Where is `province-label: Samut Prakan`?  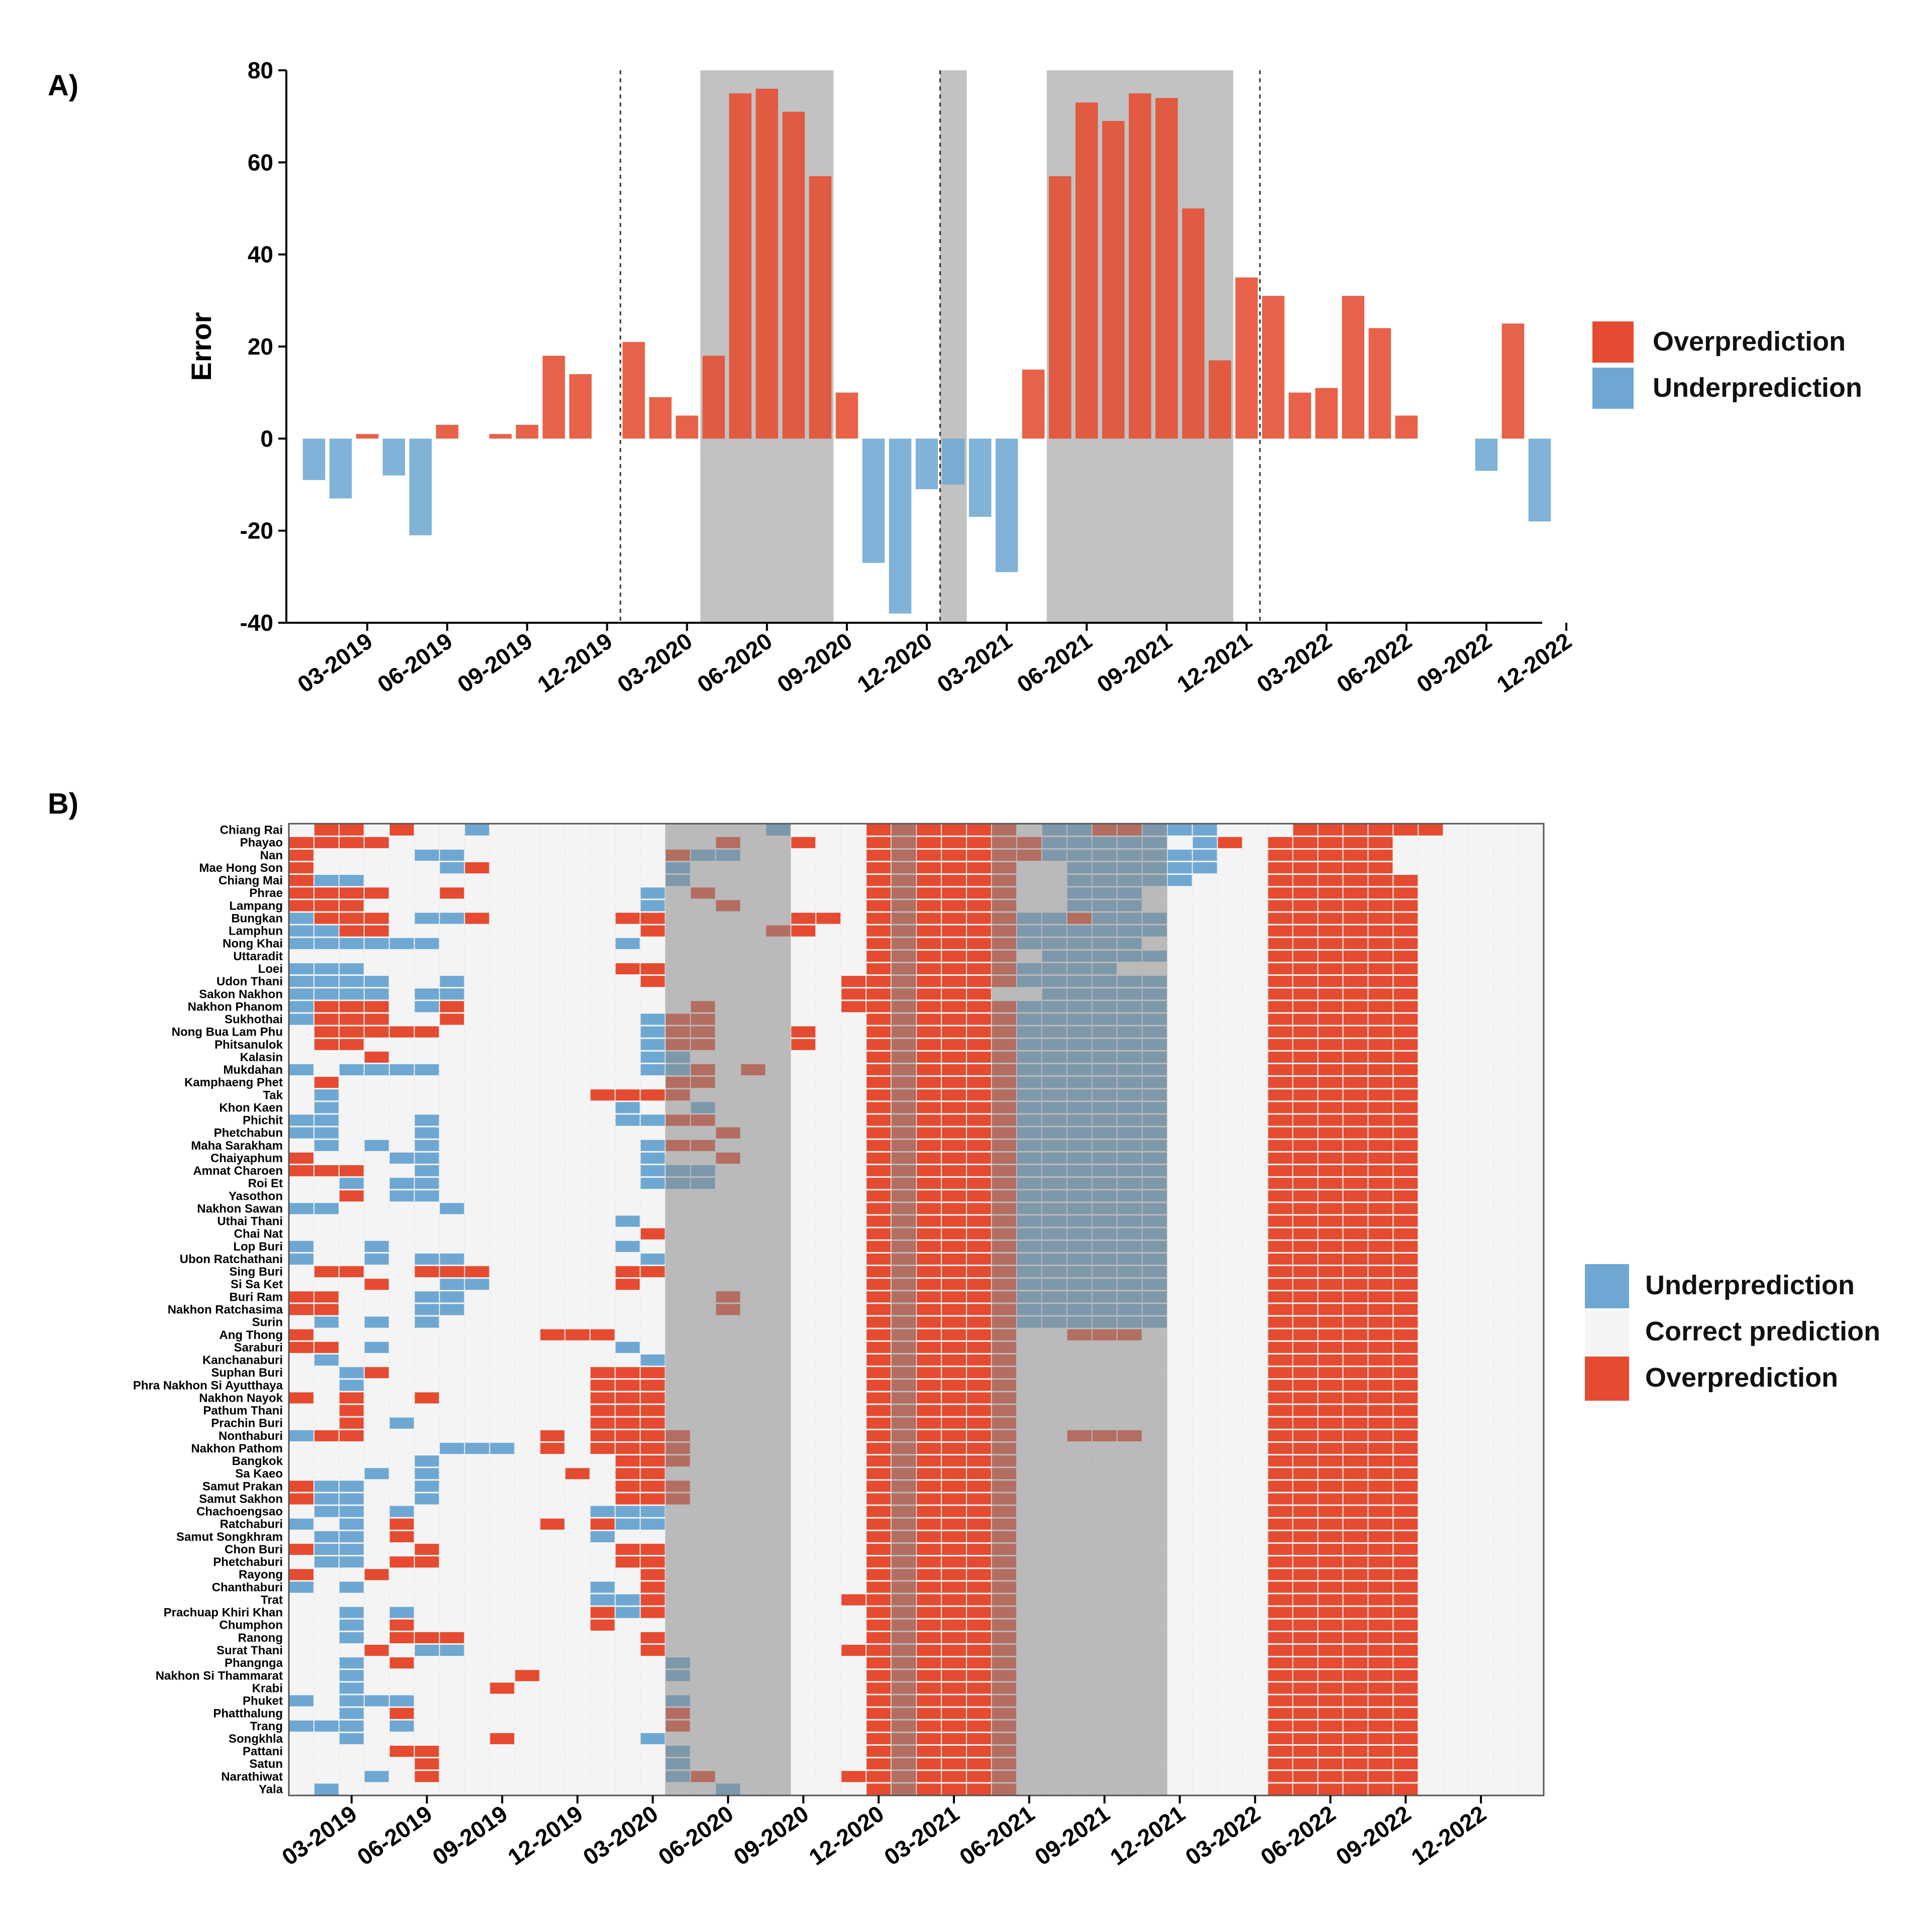 province-label: Samut Prakan is located at coordinates (242, 1486).